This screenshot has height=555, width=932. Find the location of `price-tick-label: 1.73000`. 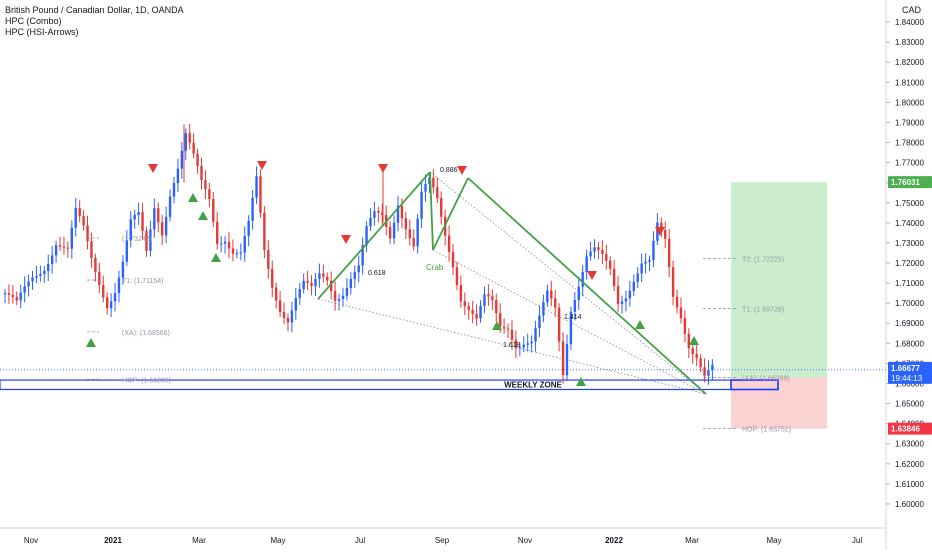

price-tick-label: 1.73000 is located at coordinates (909, 243).